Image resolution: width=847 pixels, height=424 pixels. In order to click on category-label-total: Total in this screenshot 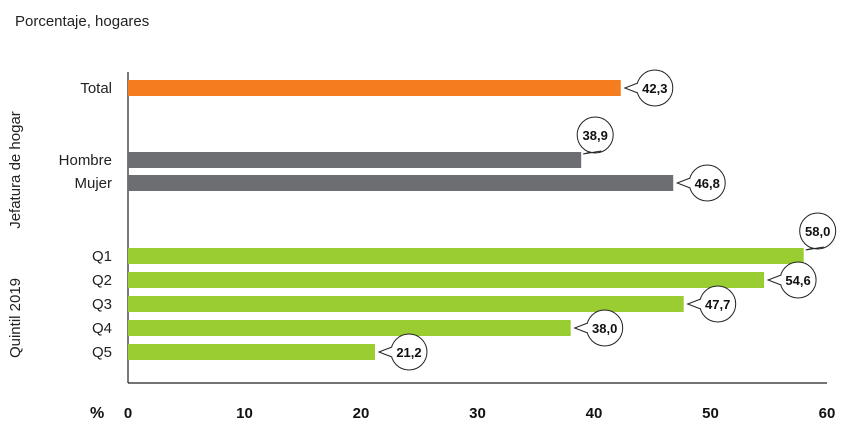, I will do `click(96, 88)`.